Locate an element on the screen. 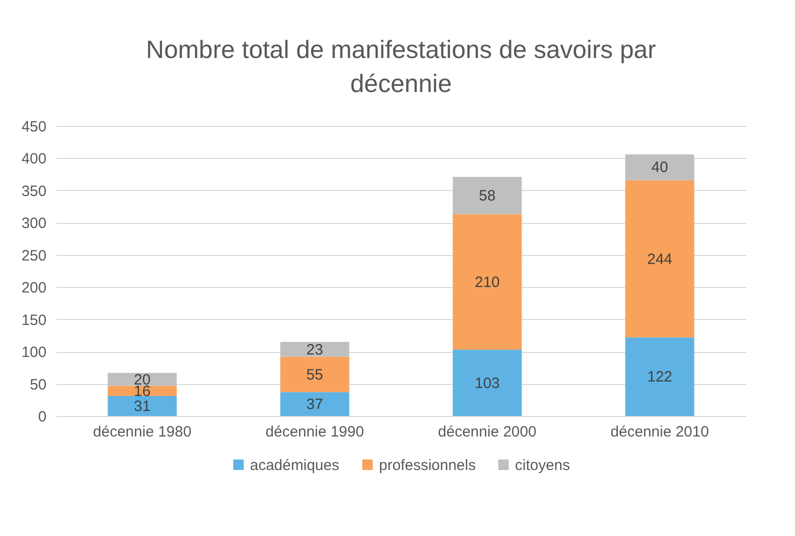 The width and height of the screenshot is (795, 536). data-label: 23 is located at coordinates (315, 349).